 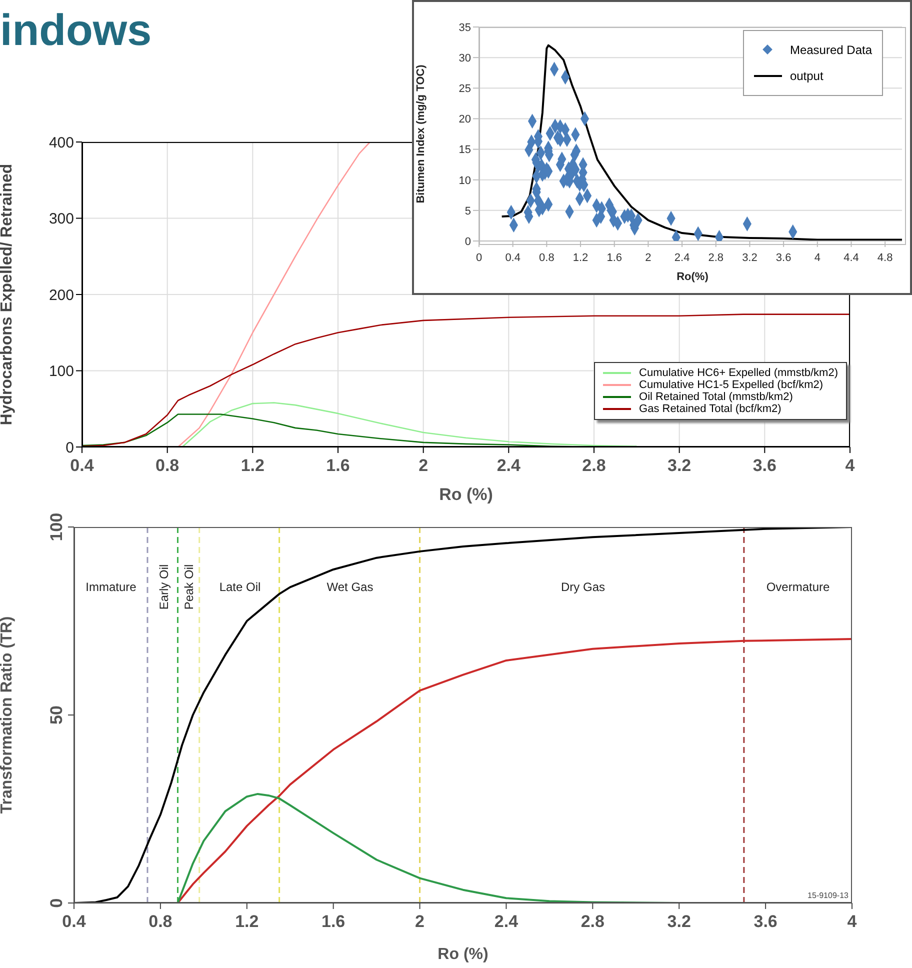 I want to click on annotation: Immature, so click(x=111, y=587).